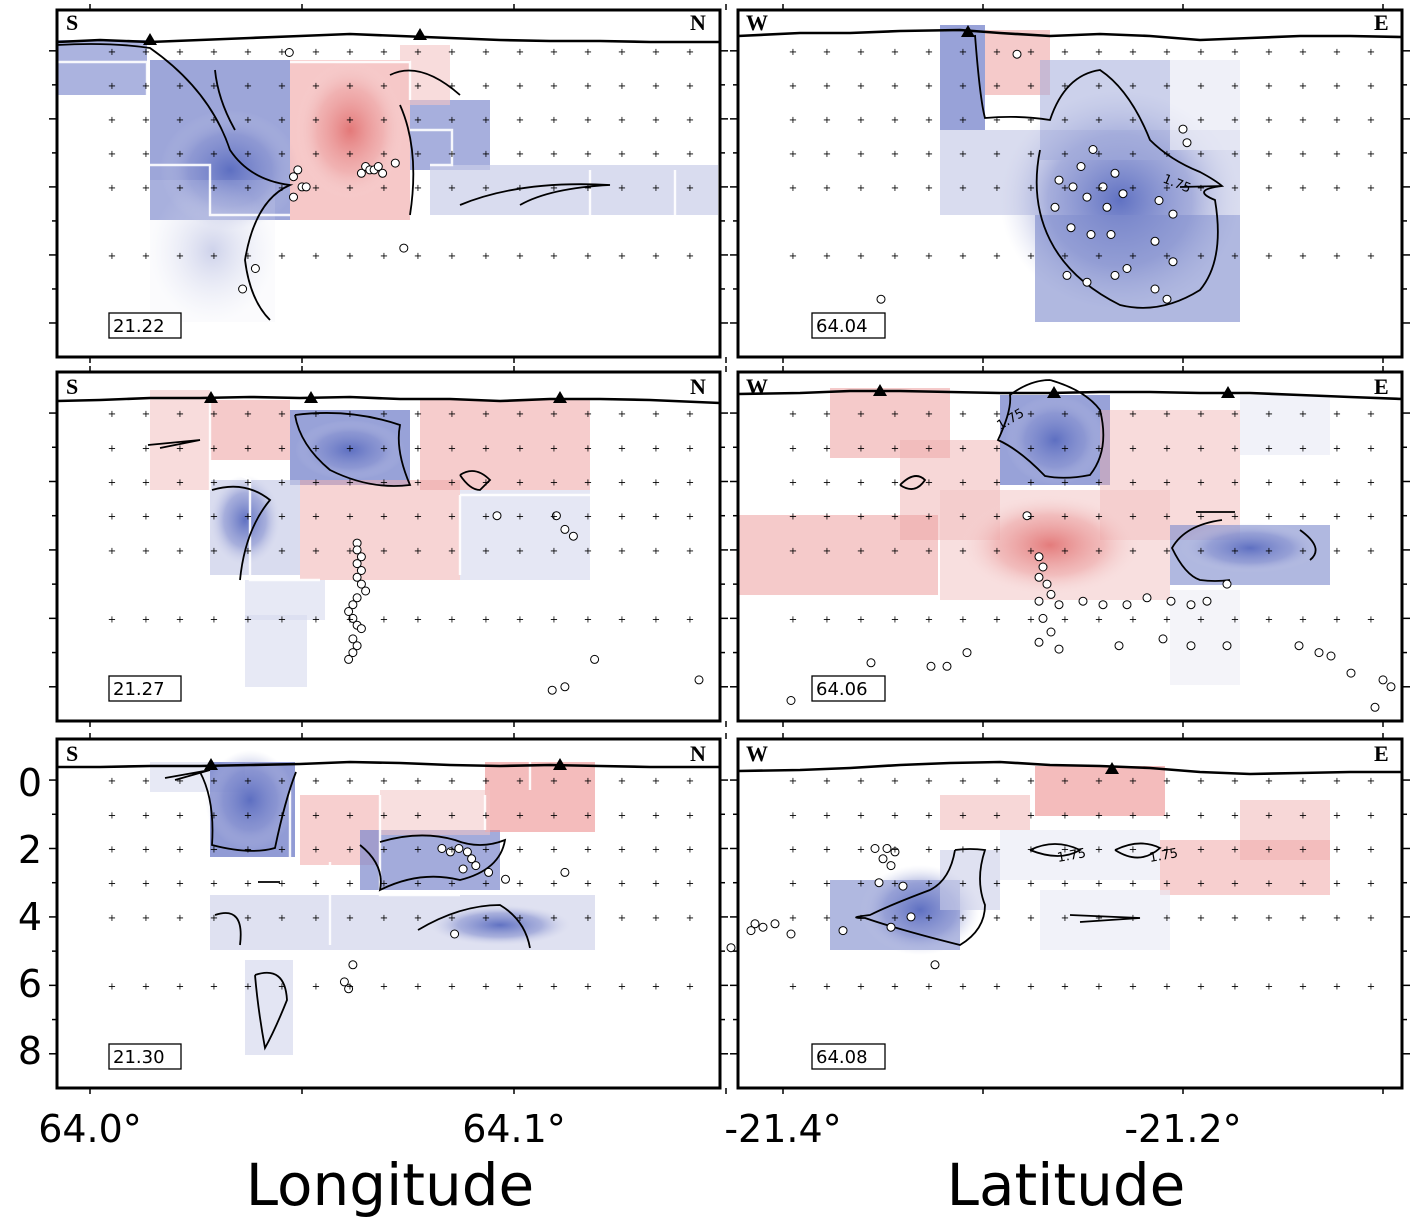  What do you see at coordinates (1112, 768) in the screenshot?
I see `station-marker` at bounding box center [1112, 768].